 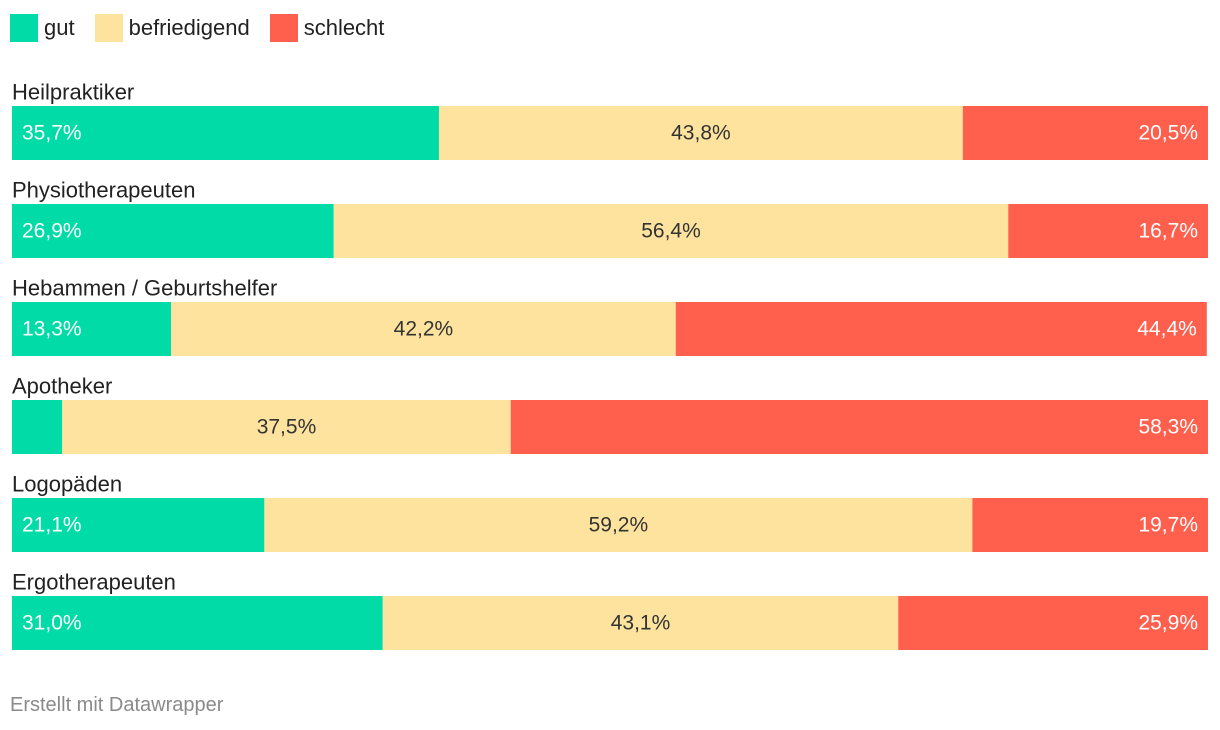 I want to click on category-label: Ergotherapeuten, so click(x=94, y=582).